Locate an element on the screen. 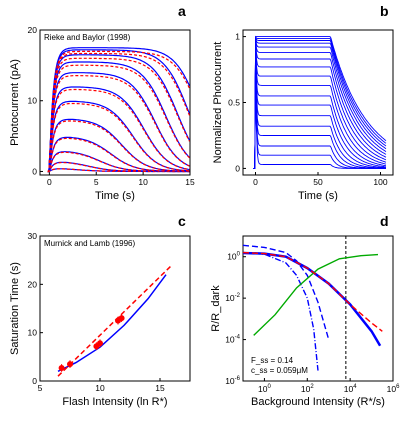 The image size is (410, 436). y-axis-label: Normalized Photocurrent is located at coordinates (218, 103).